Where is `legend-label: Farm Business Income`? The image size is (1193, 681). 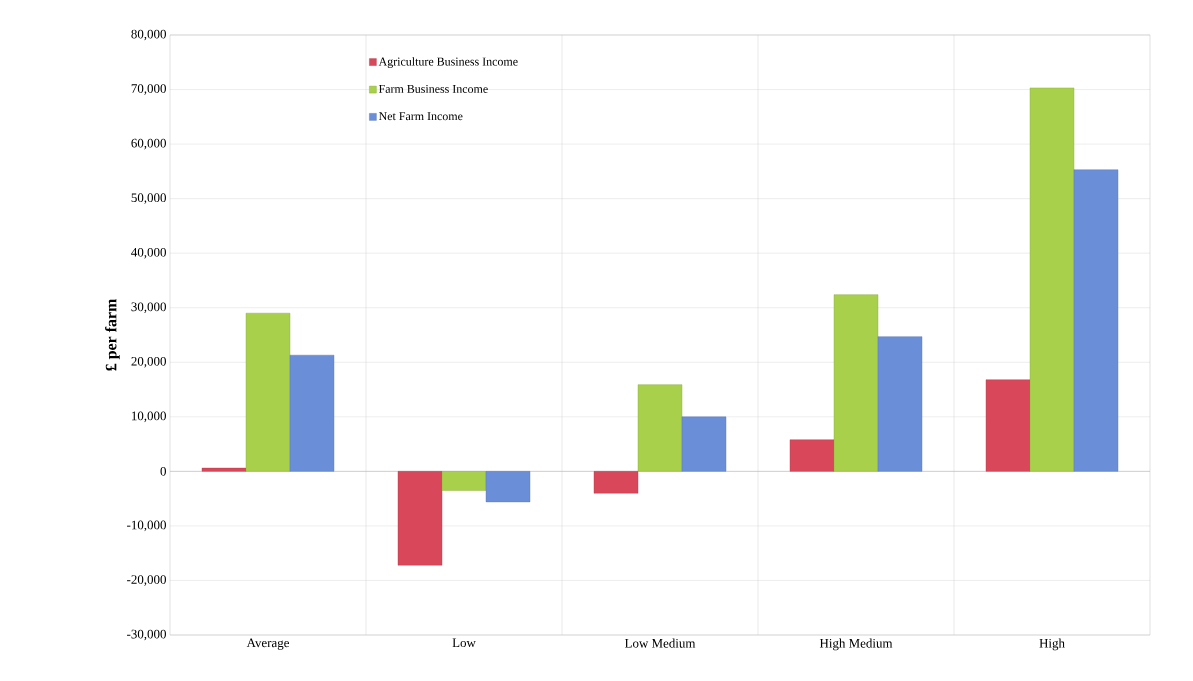
legend-label: Farm Business Income is located at coordinates (433, 88).